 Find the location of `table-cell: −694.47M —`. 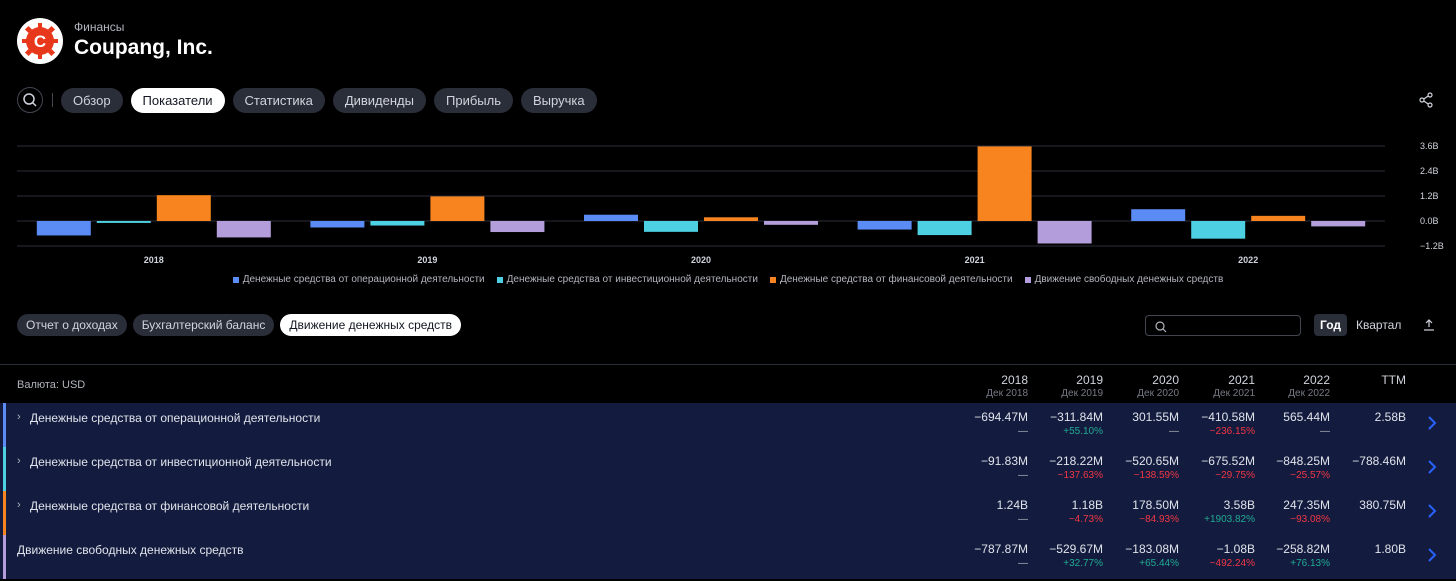

table-cell: −694.47M — is located at coordinates (988, 424).